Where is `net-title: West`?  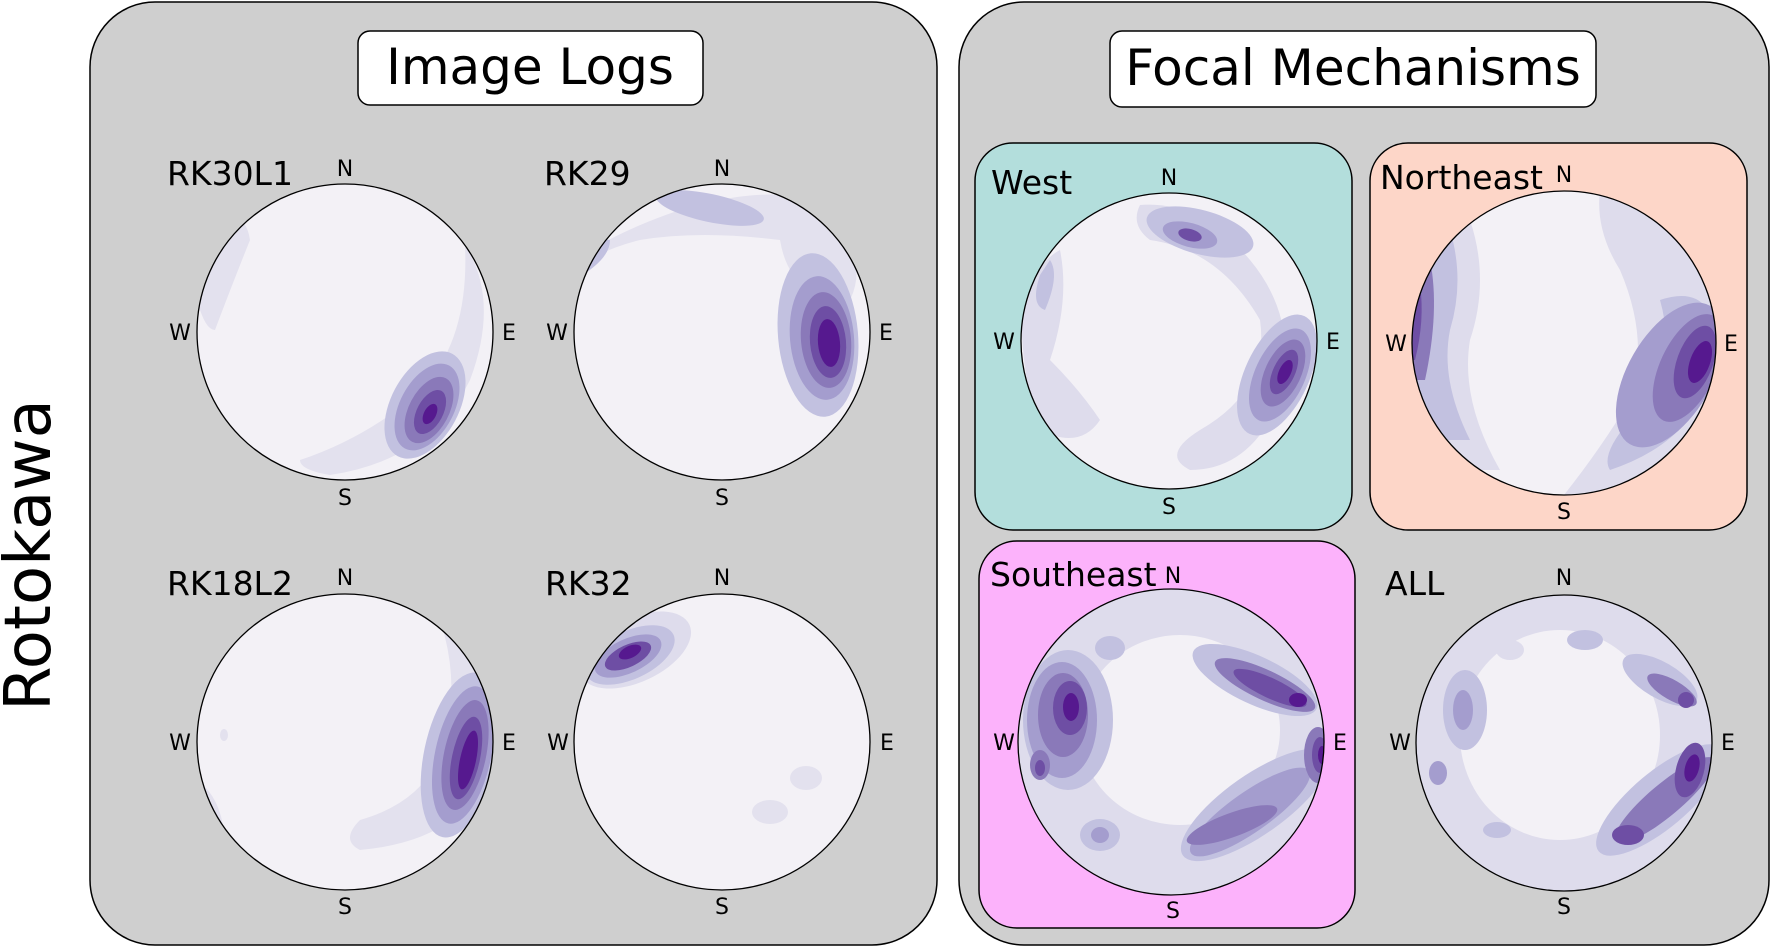 net-title: West is located at coordinates (1031, 182).